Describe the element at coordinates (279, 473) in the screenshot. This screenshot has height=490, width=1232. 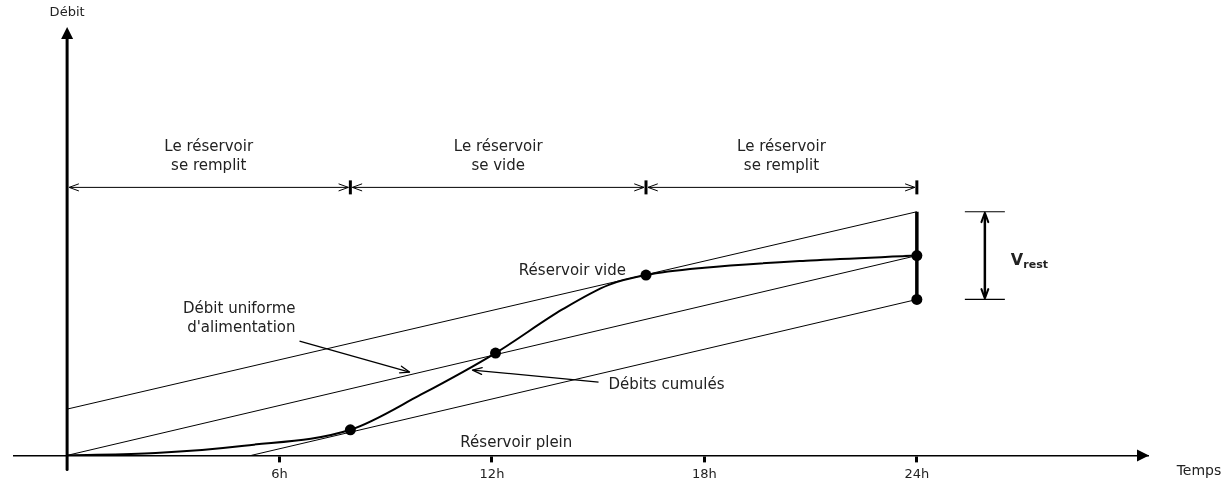
I see `x-tick-label: 6h` at that location.